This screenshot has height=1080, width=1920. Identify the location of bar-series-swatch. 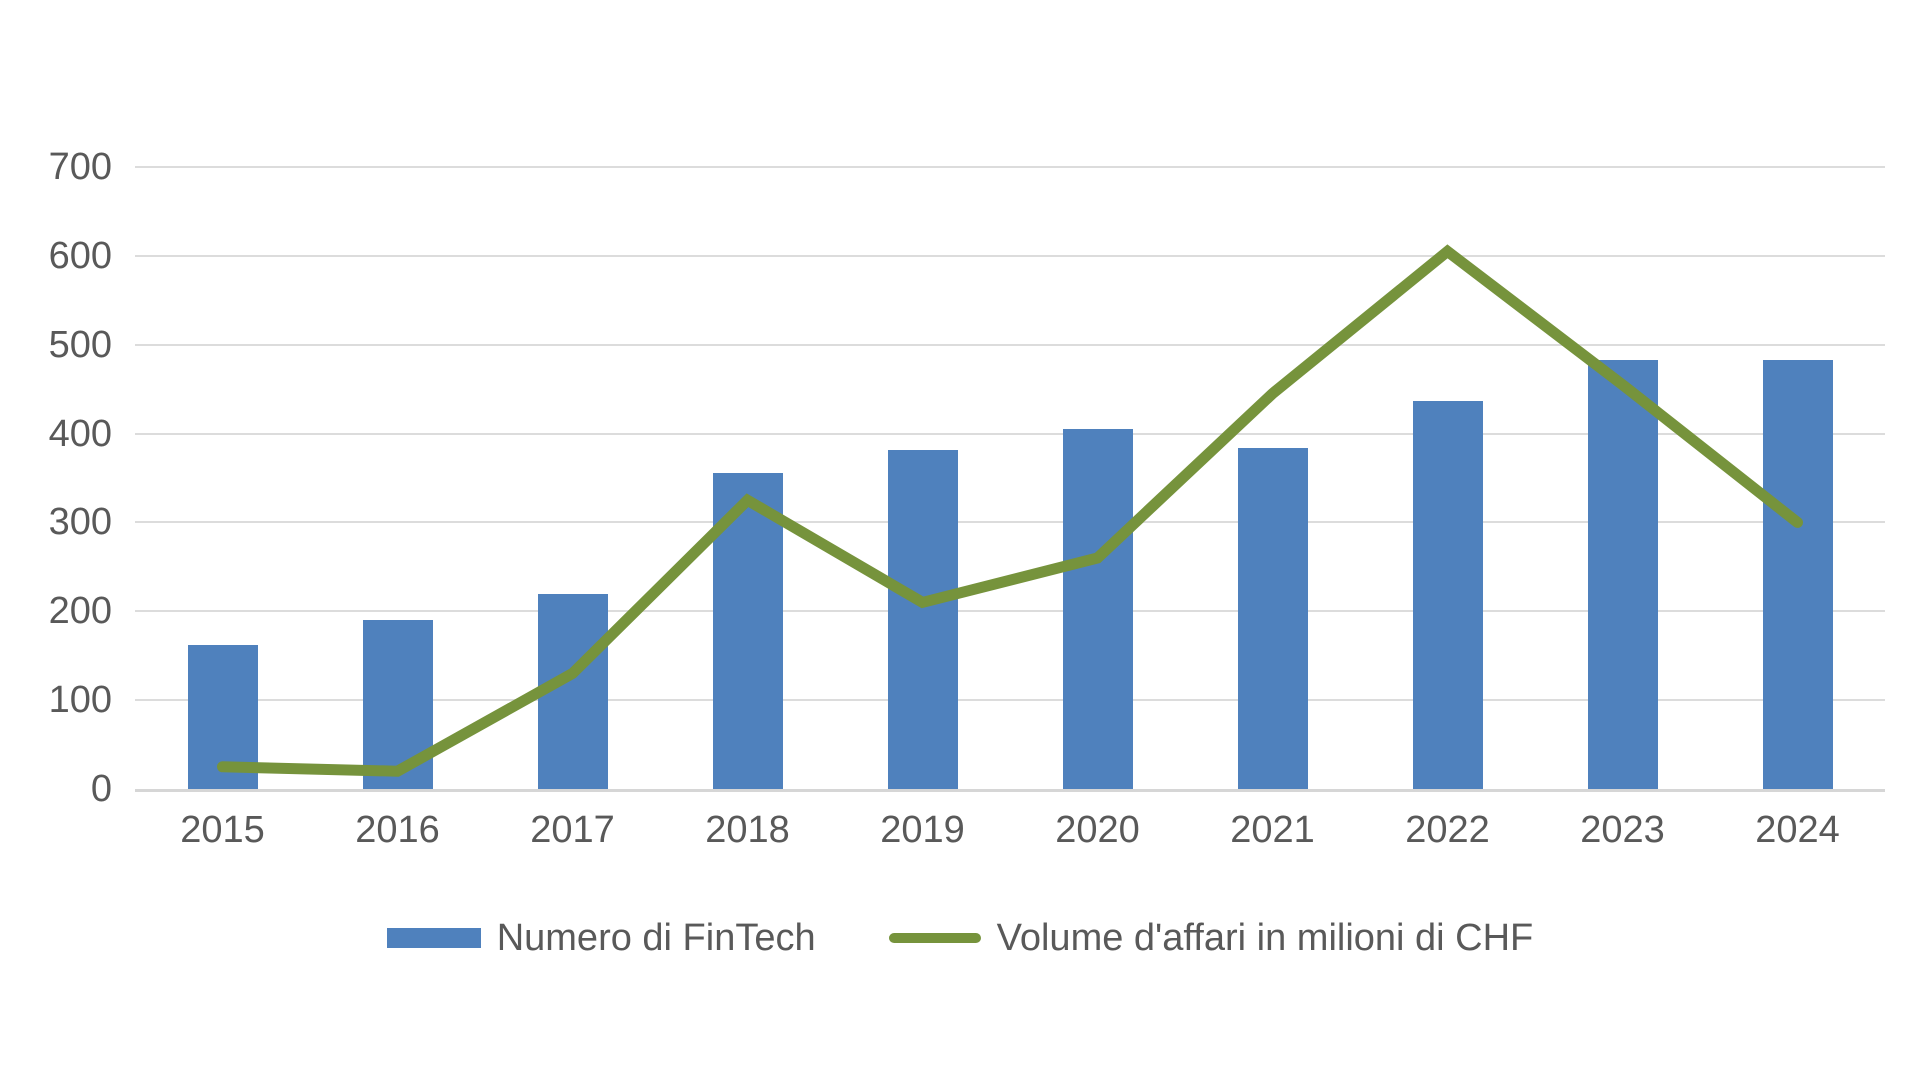
(433, 938).